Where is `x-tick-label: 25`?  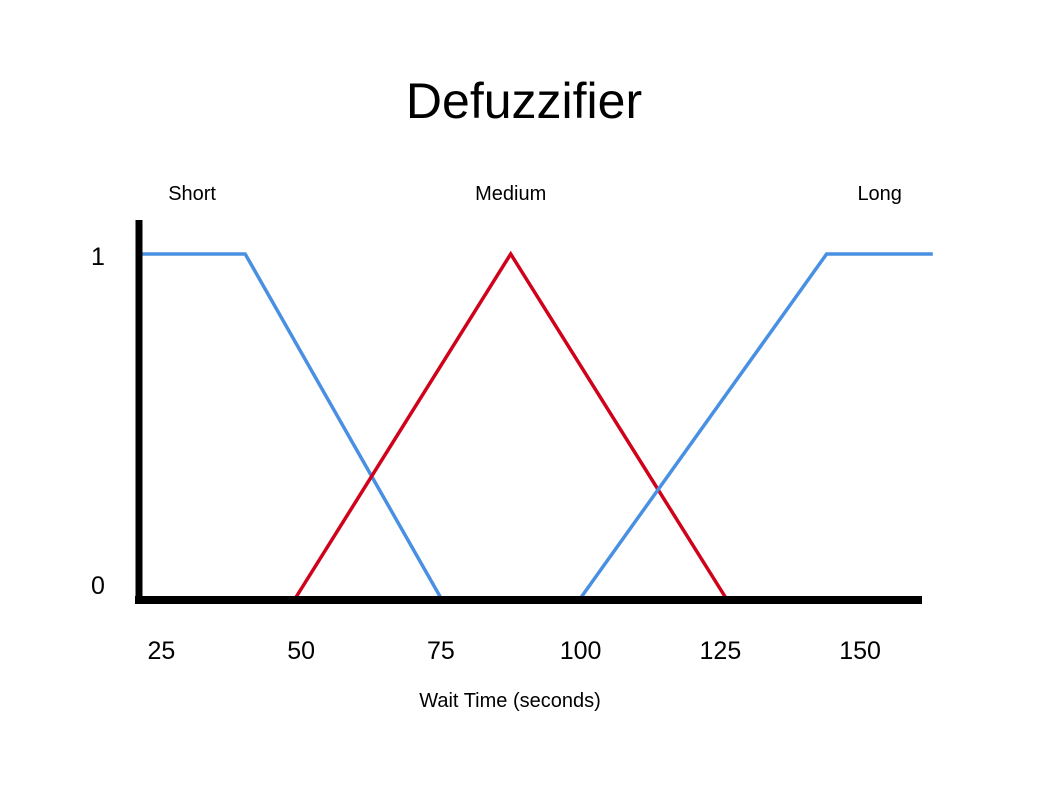 x-tick-label: 25 is located at coordinates (161, 651).